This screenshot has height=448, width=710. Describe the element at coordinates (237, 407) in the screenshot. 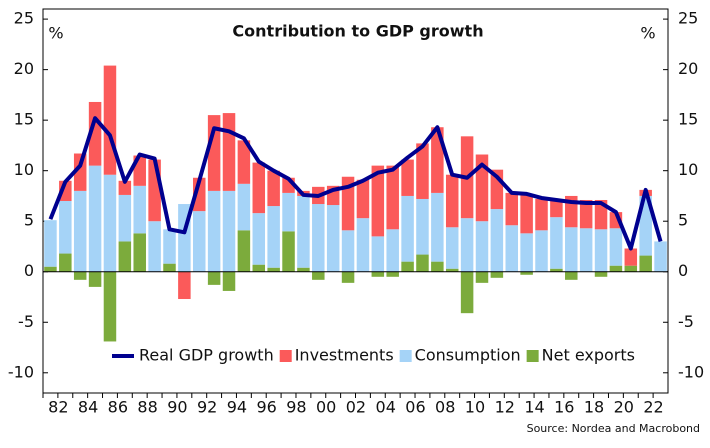

I see `x-tick-label: 94` at that location.